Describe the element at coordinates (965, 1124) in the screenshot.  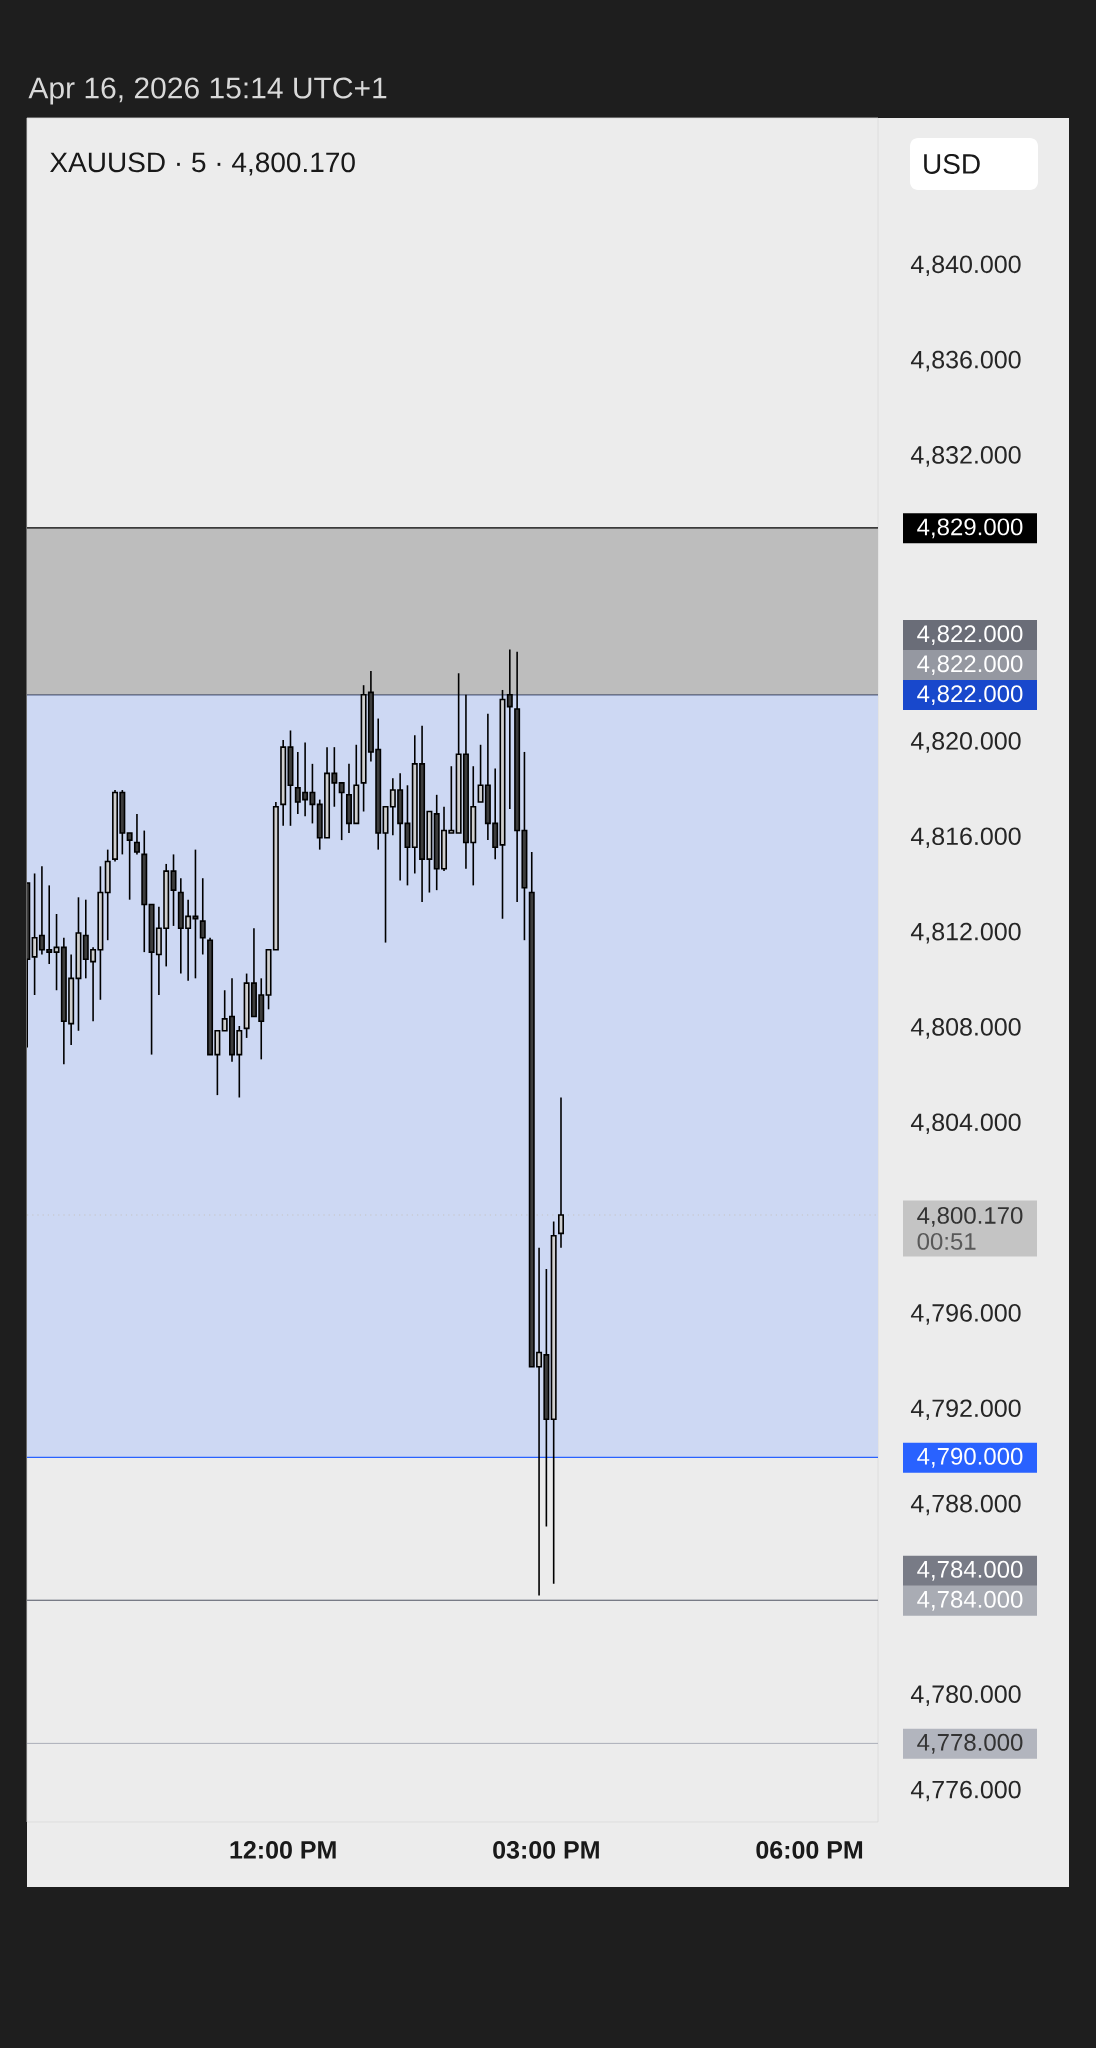
I see `y-tick-label: 4,804.000` at that location.